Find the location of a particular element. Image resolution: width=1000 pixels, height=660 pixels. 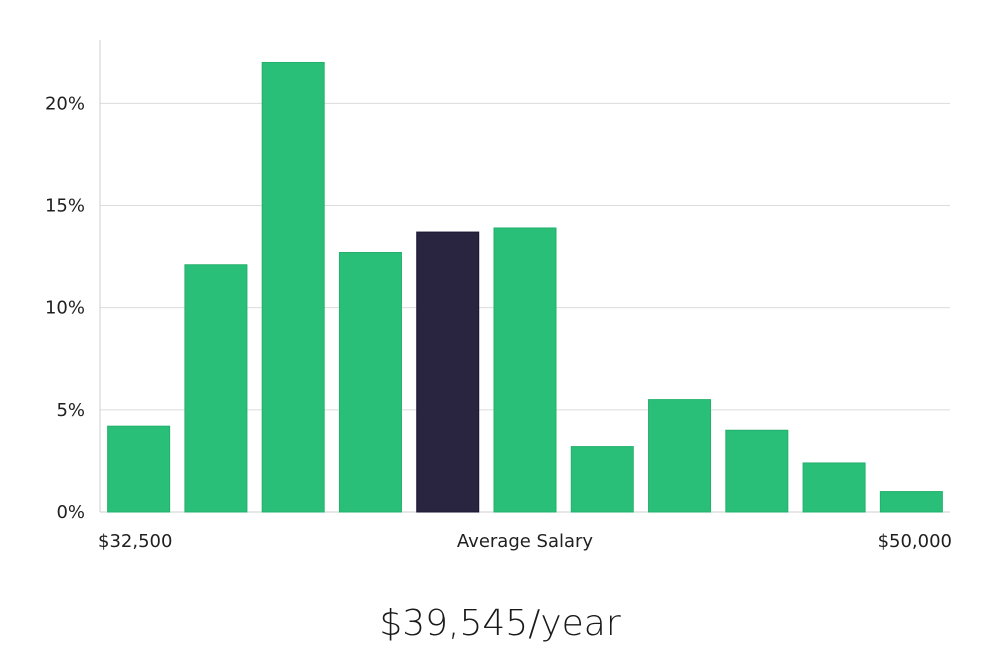

y-tick-label: 10% is located at coordinates (65, 308).